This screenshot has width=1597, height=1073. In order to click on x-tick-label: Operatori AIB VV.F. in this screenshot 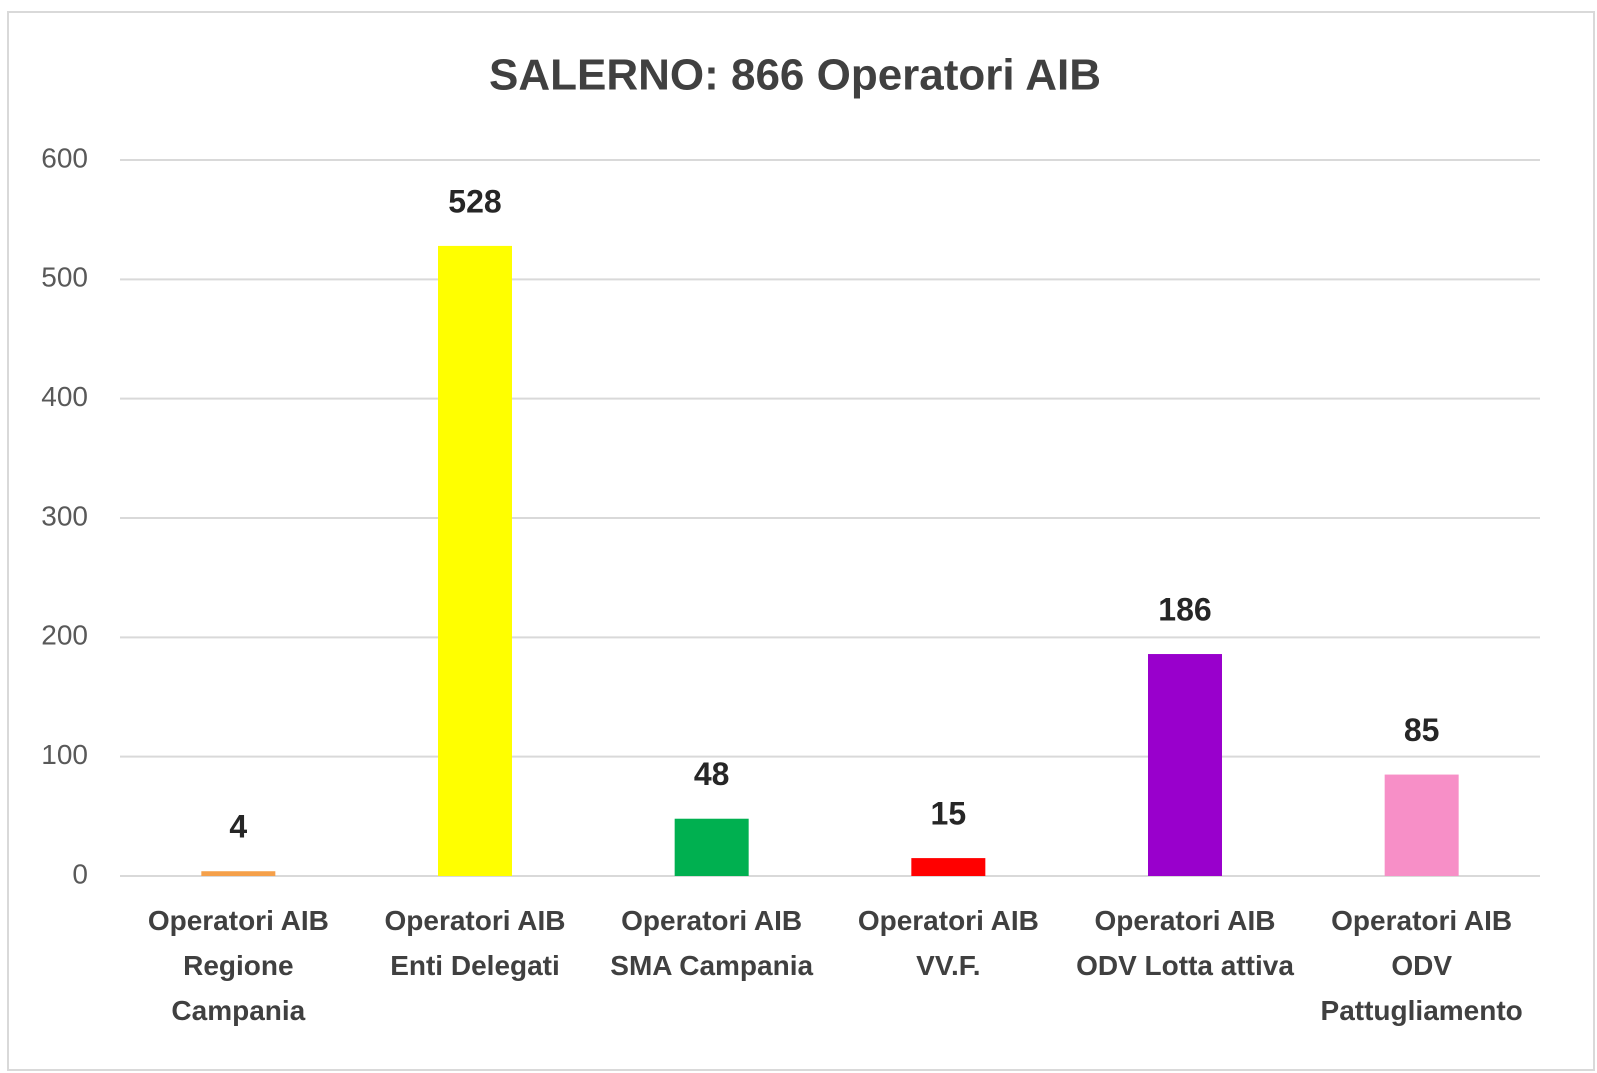, I will do `click(948, 943)`.